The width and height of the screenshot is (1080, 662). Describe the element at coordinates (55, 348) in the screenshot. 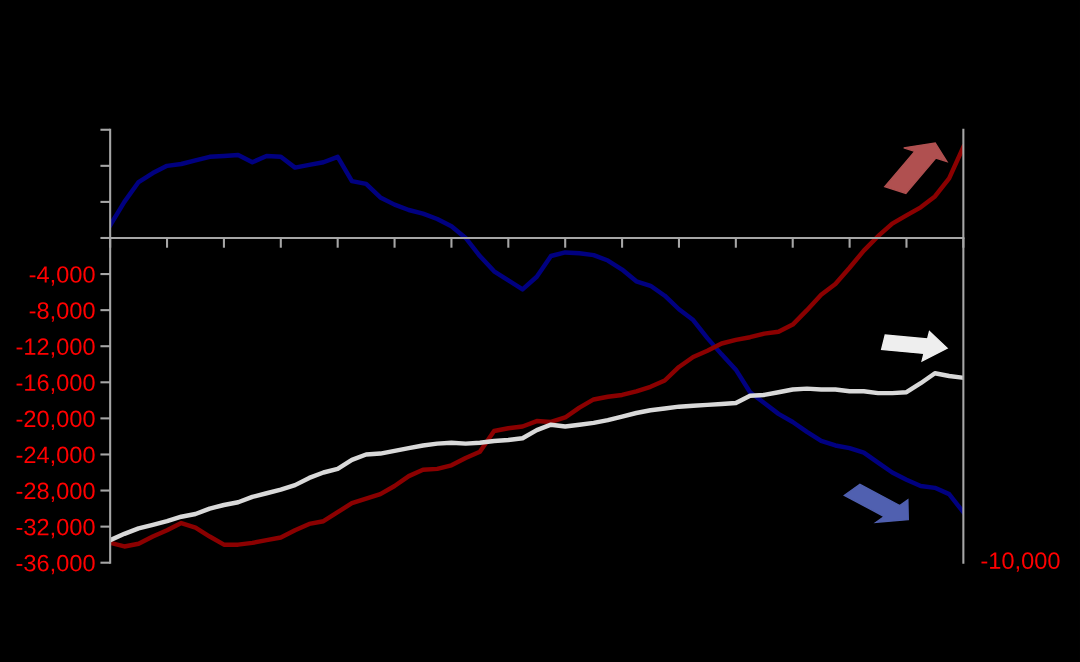

I see `y-tick-label: -12,000` at that location.